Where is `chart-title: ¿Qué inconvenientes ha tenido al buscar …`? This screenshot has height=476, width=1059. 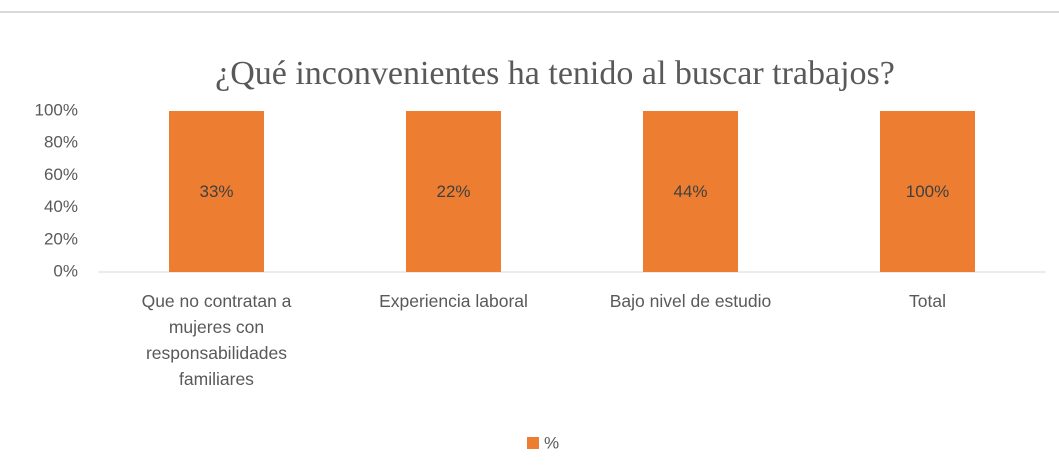 chart-title: ¿Qué inconvenientes ha tenido al buscar … is located at coordinates (555, 73).